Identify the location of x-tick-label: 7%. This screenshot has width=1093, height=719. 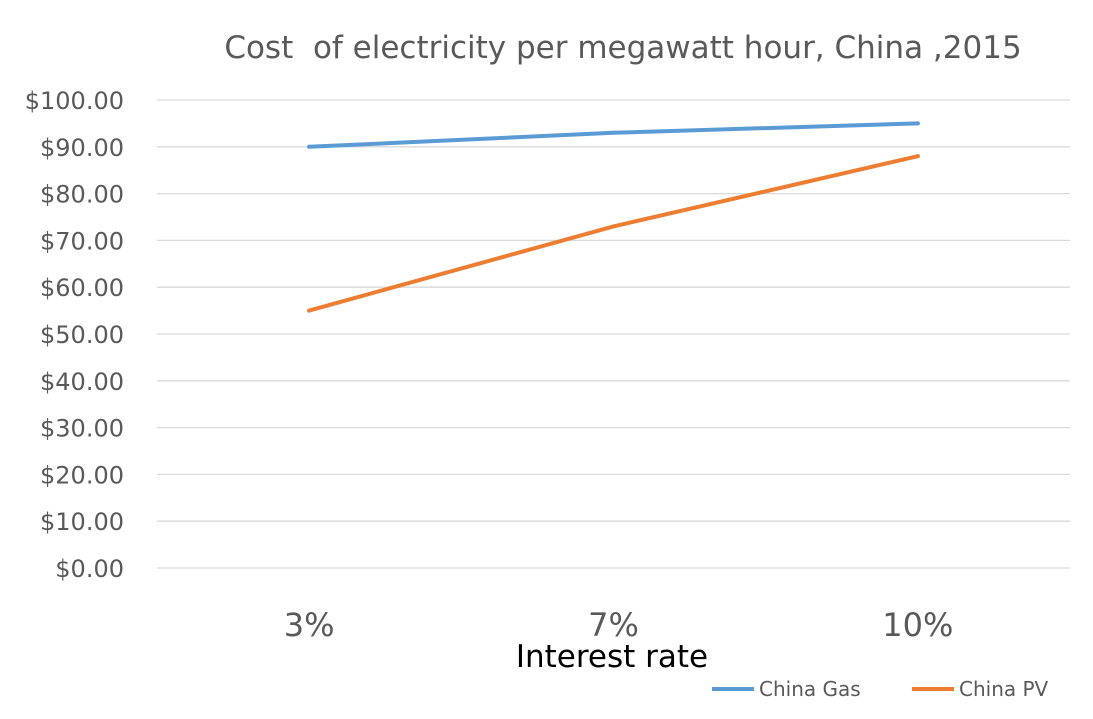
(613, 625).